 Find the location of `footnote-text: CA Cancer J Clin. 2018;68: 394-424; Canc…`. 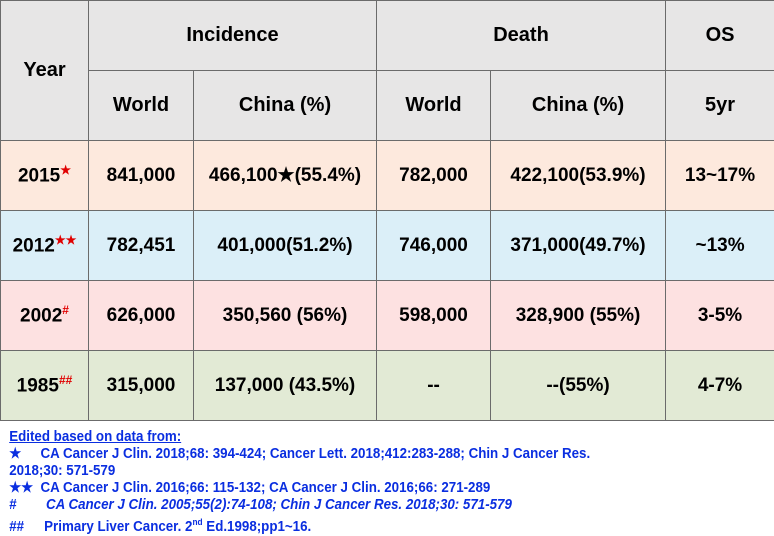

footnote-text: CA Cancer J Clin. 2018;68: 394-424; Canc… is located at coordinates (315, 454).